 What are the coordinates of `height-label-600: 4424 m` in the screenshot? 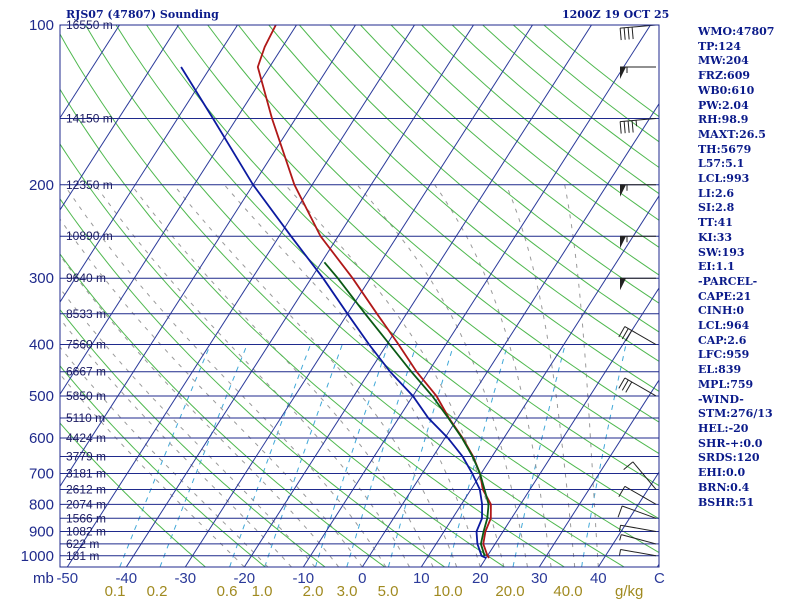 It's located at (86, 438).